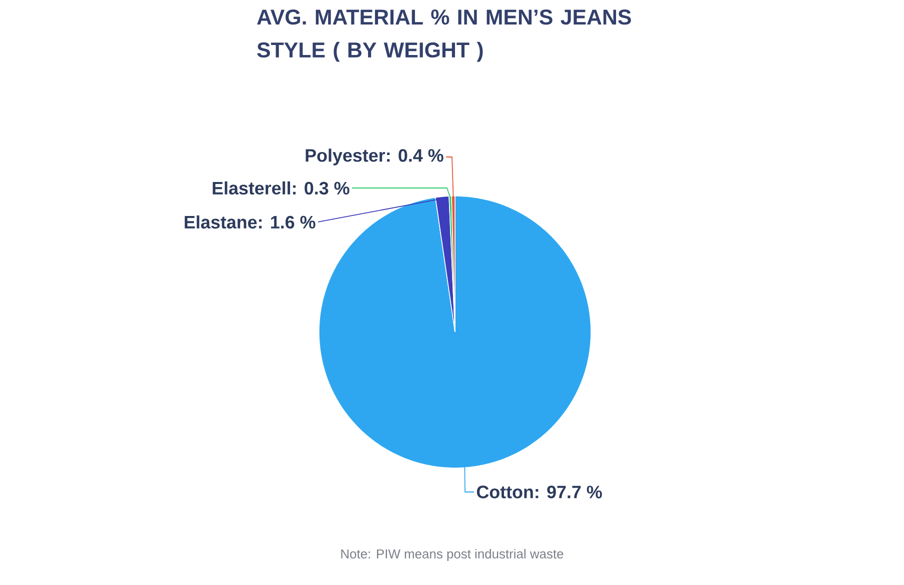 This screenshot has width=904, height=585. What do you see at coordinates (452, 555) in the screenshot?
I see `text: Note: PIW means post industrial waste` at bounding box center [452, 555].